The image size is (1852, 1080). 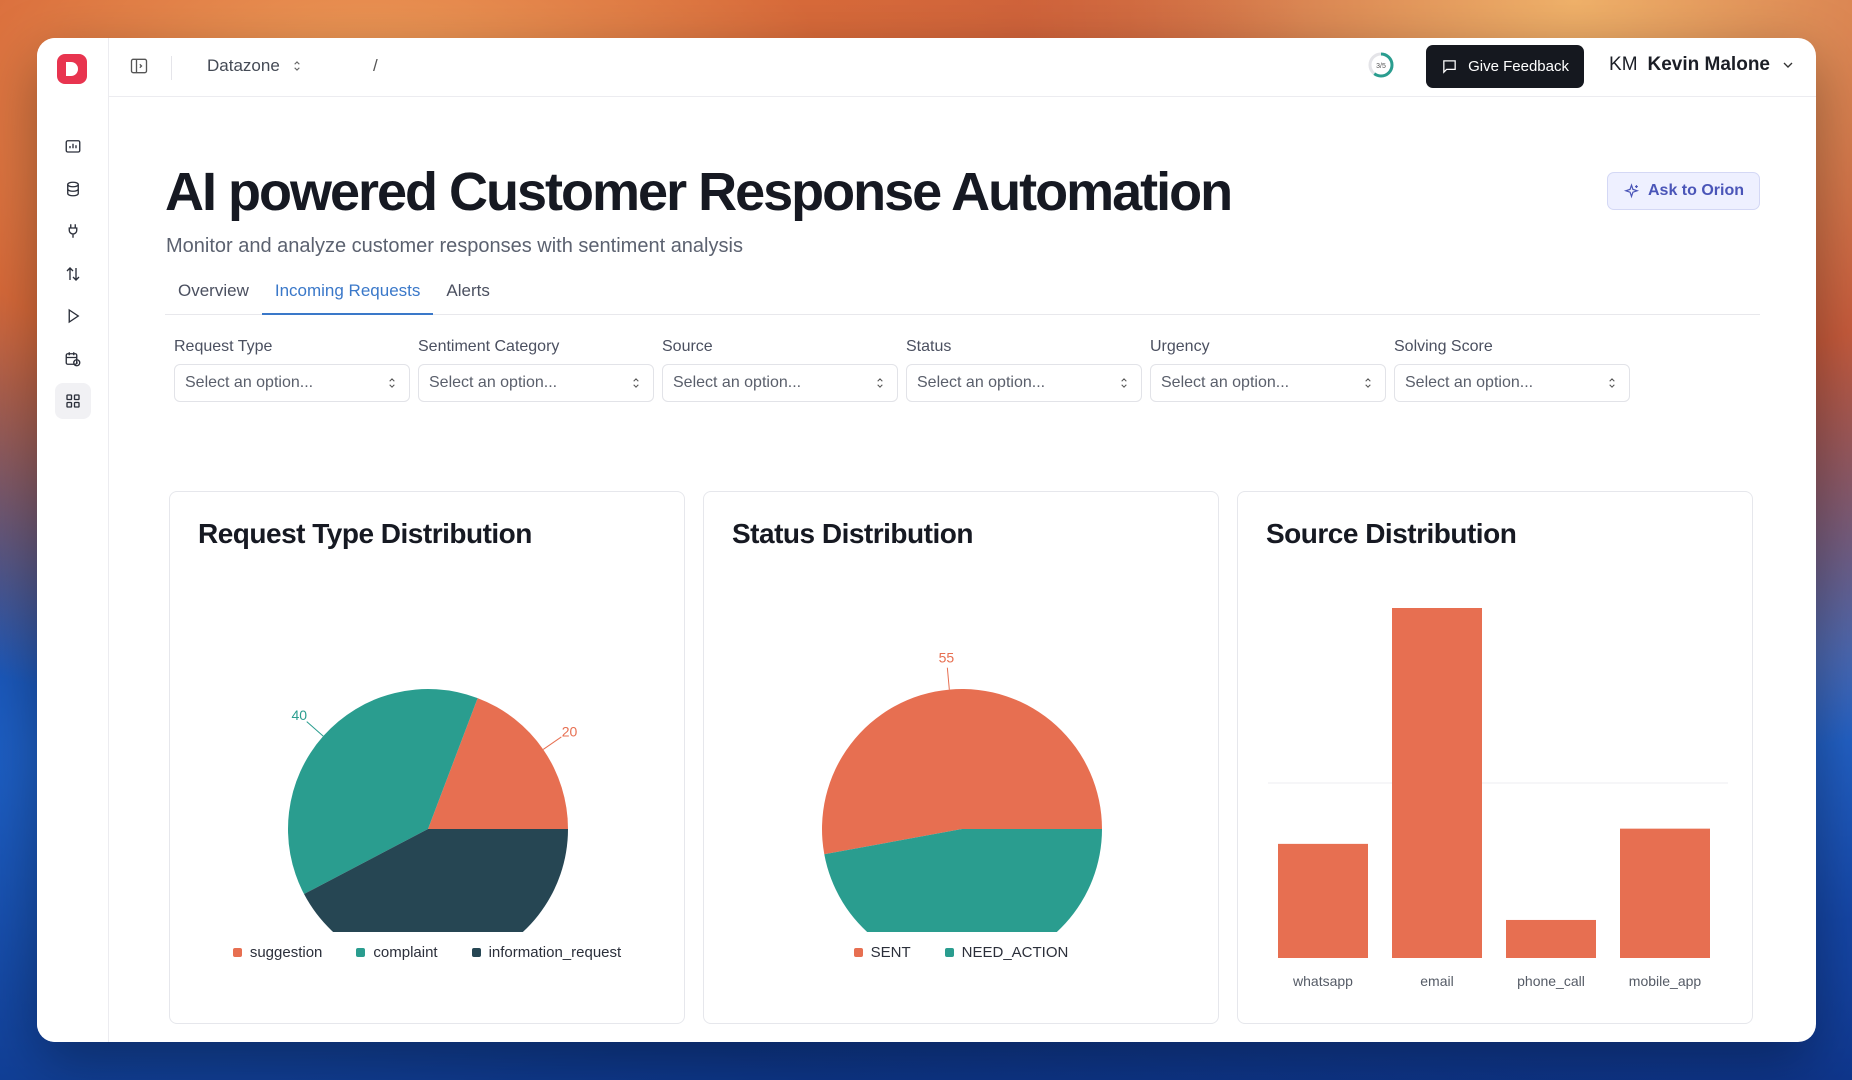 I want to click on bar-phone_call, so click(x=1551, y=938).